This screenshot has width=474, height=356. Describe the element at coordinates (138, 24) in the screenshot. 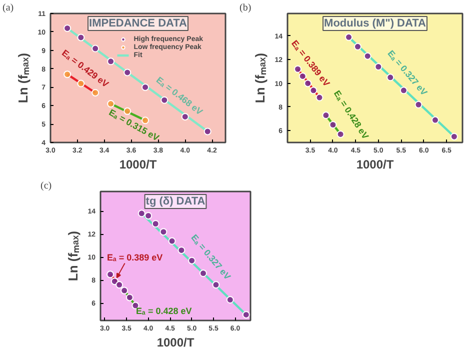

I see `chart-title: IMPEDANCE DATA` at that location.